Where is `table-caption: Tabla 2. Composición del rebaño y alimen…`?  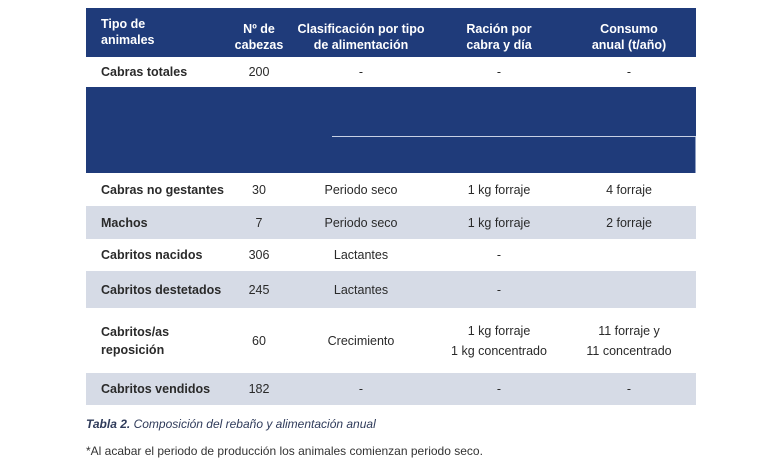
table-caption: Tabla 2. Composición del rebaño y alimen… is located at coordinates (231, 424).